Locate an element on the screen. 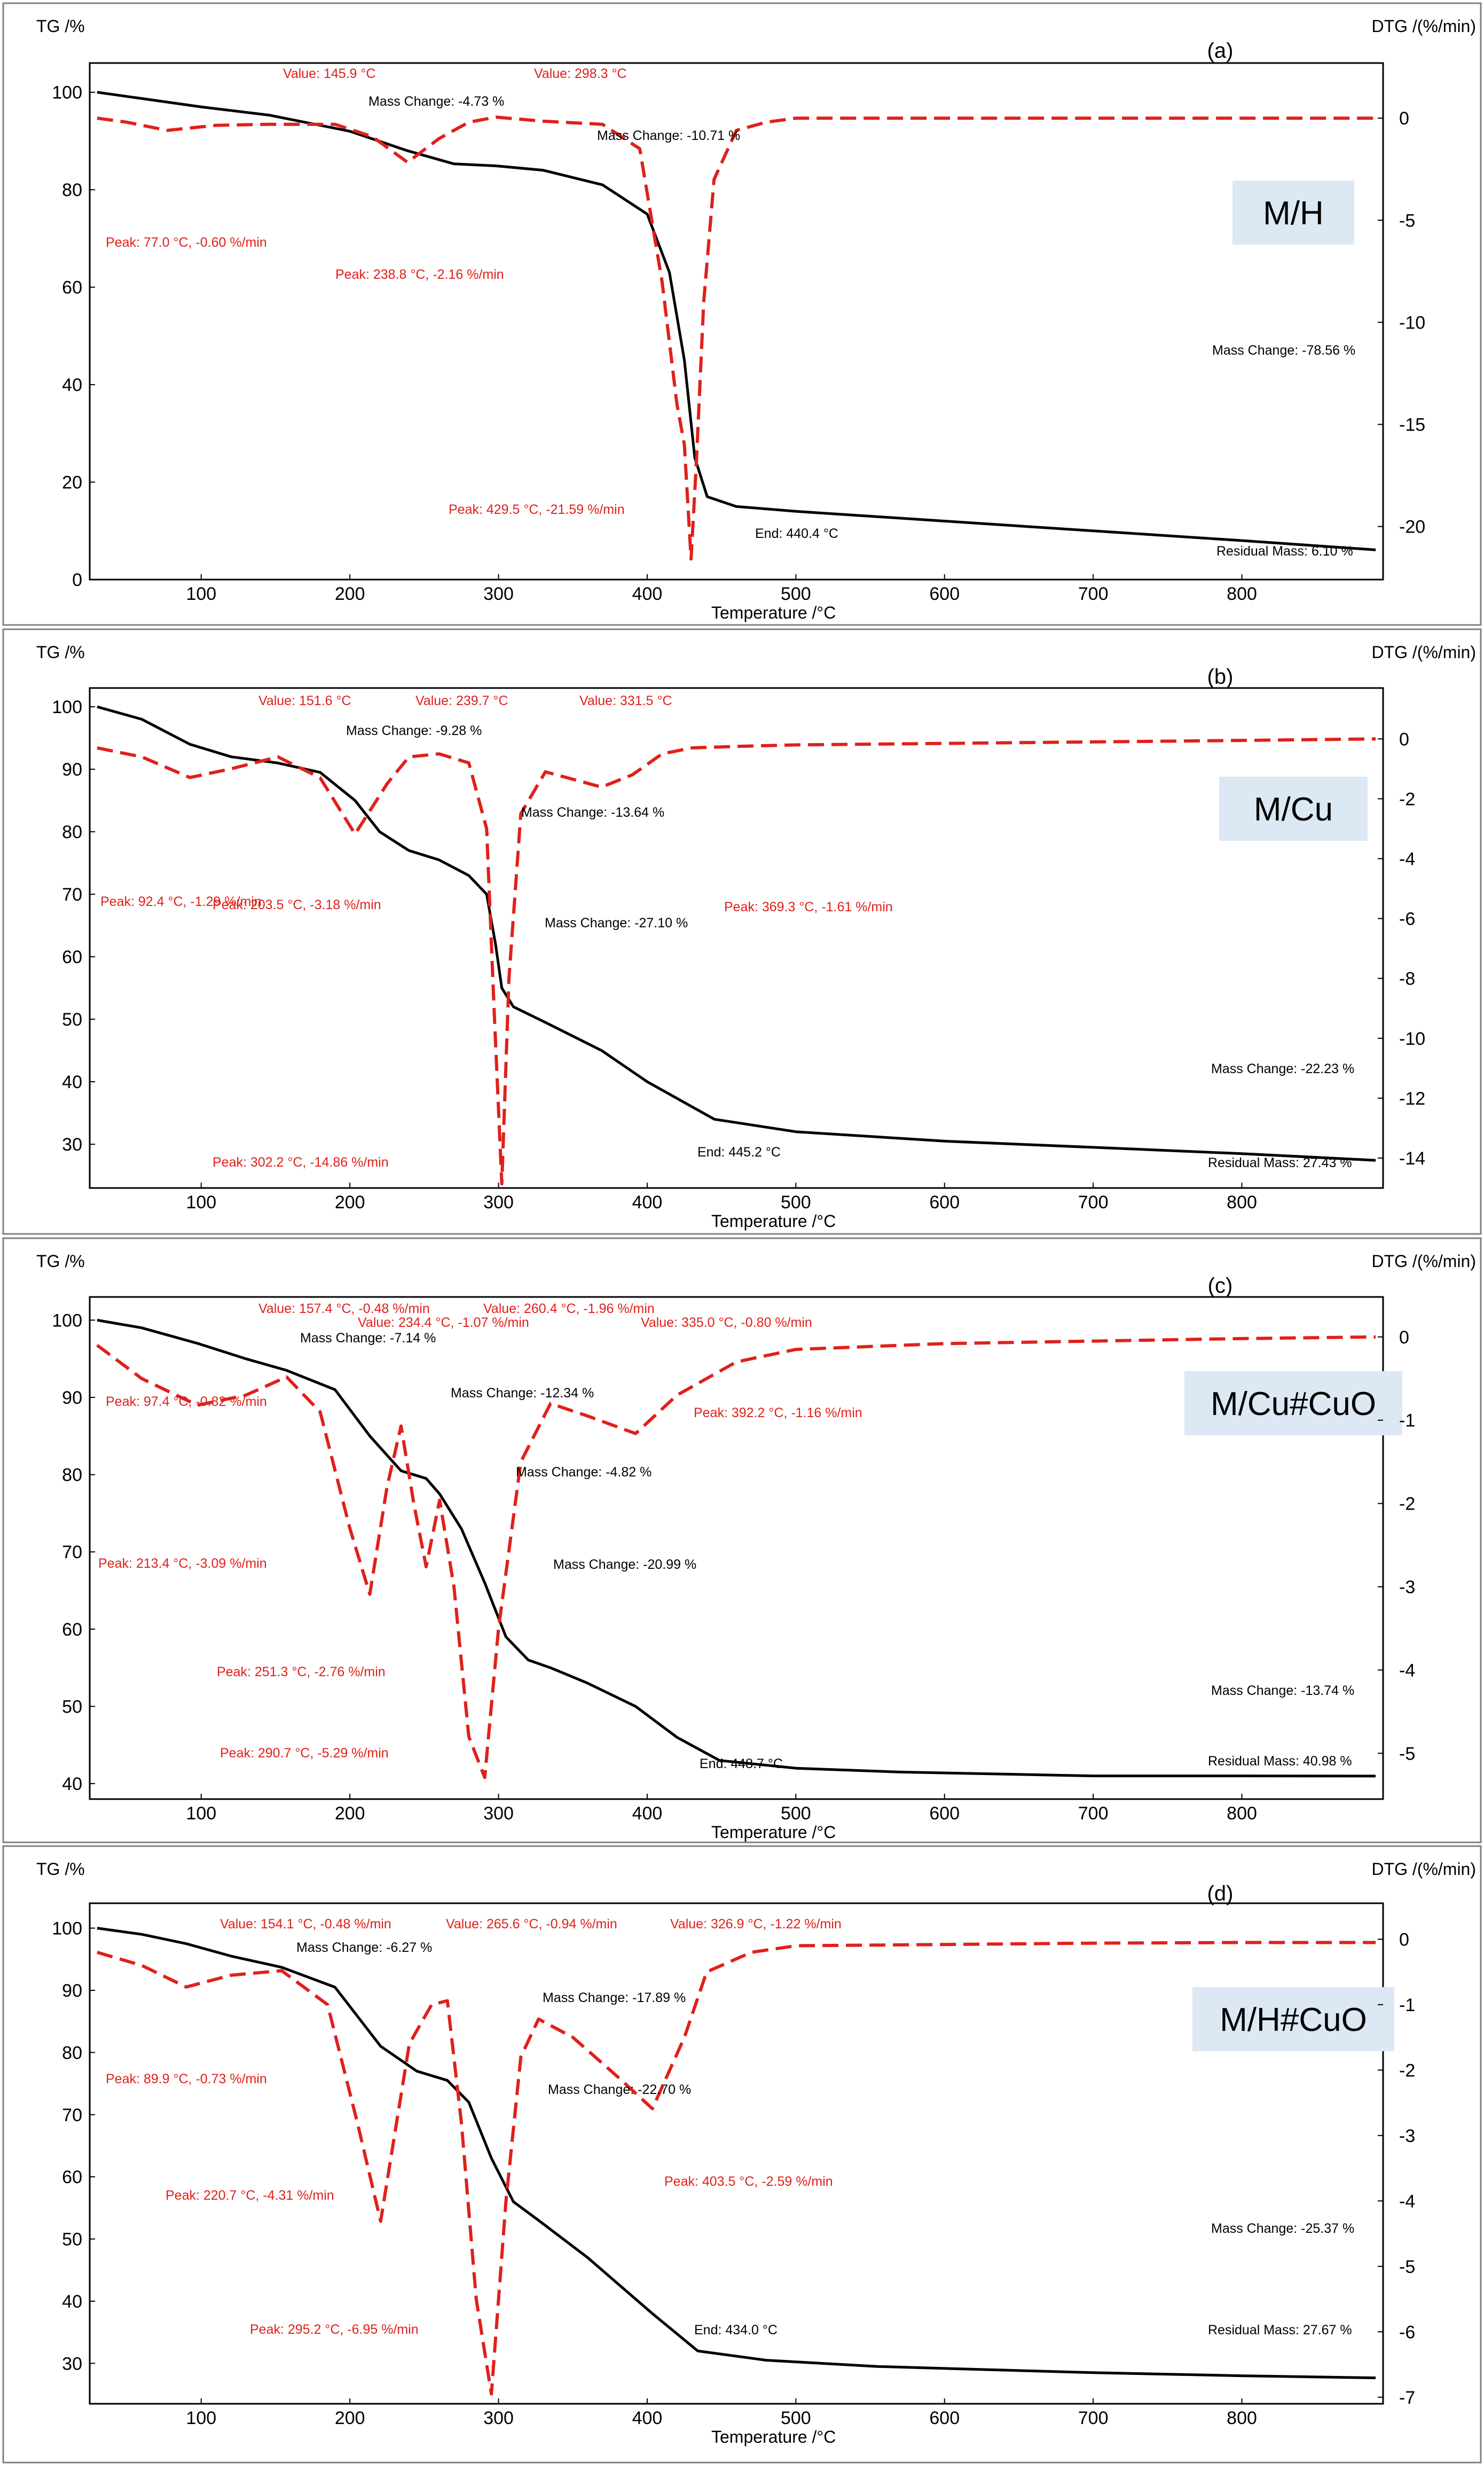 This screenshot has width=1484, height=2470. annotation-black: Residual Mass: 40.98 % is located at coordinates (1280, 1761).